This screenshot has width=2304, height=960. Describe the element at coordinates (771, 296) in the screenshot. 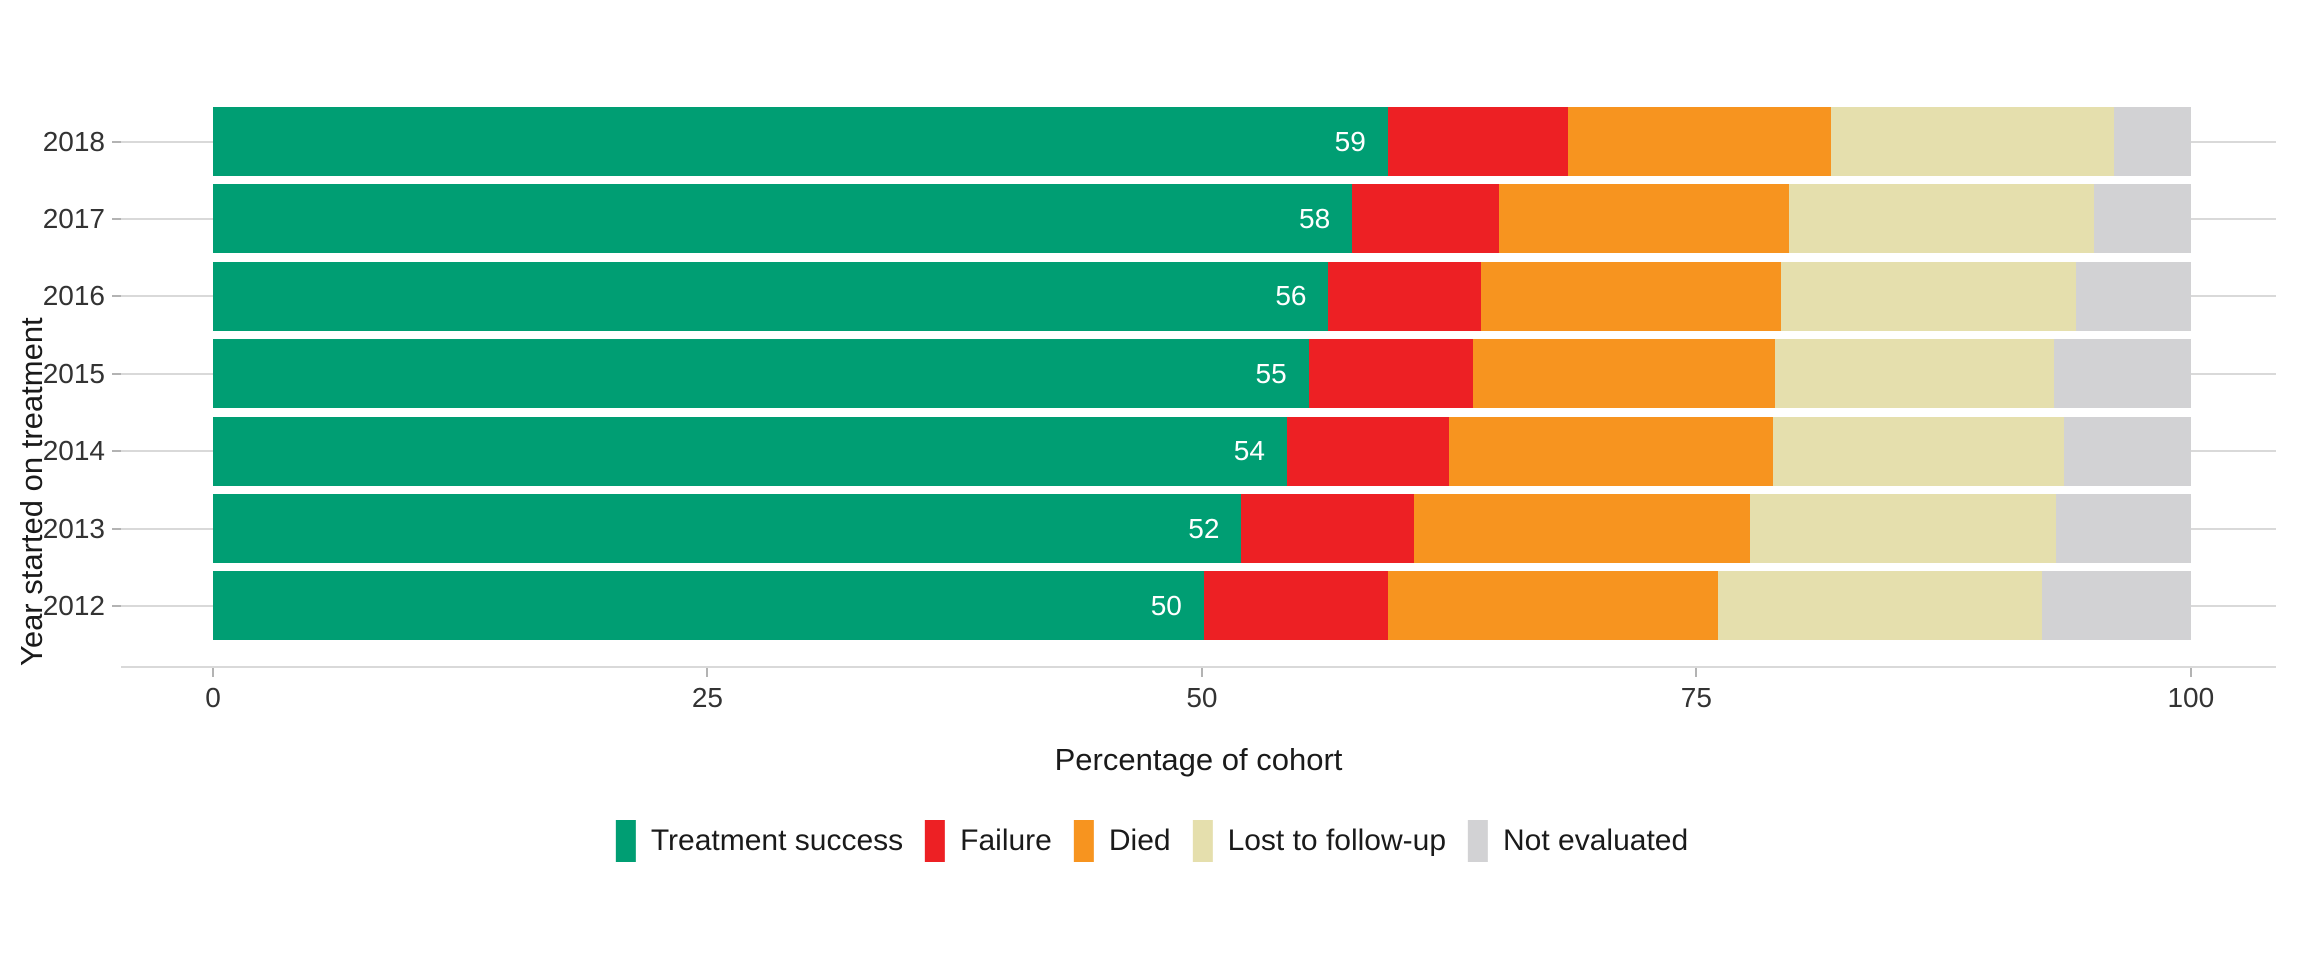

I see `bar-segment-2016-treatment-success: 56` at that location.